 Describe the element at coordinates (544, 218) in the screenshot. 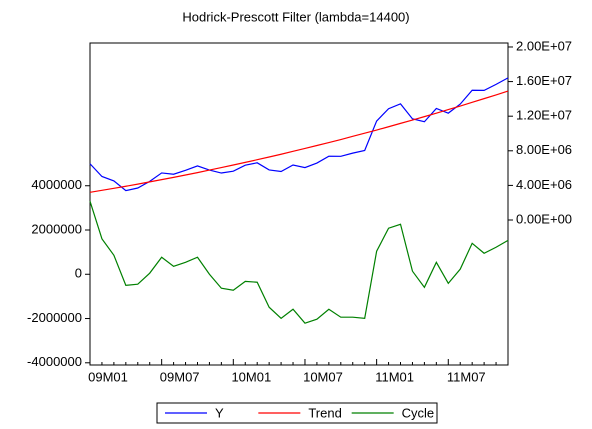

I see `y2-tick-label: 0.00E+00` at that location.